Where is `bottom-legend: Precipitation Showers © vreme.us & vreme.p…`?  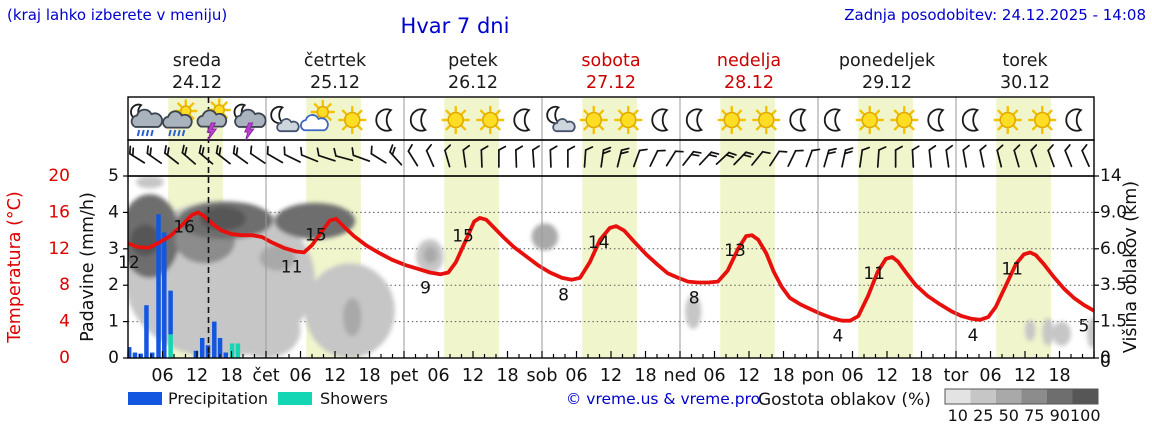 bottom-legend: Precipitation Showers © vreme.us & vreme.p… is located at coordinates (614, 406).